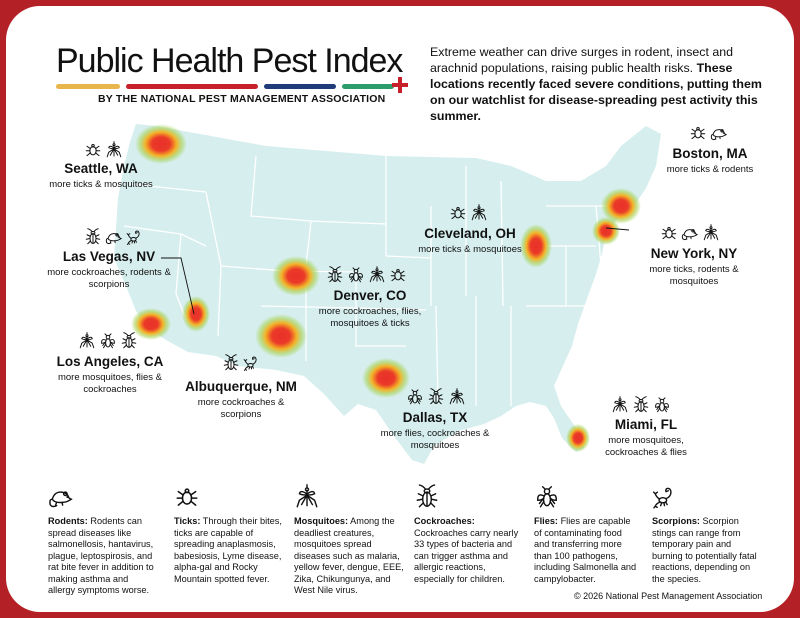  I want to click on city-cleveland: Cleveland, OH more ticks & mosquitoes, so click(470, 241).